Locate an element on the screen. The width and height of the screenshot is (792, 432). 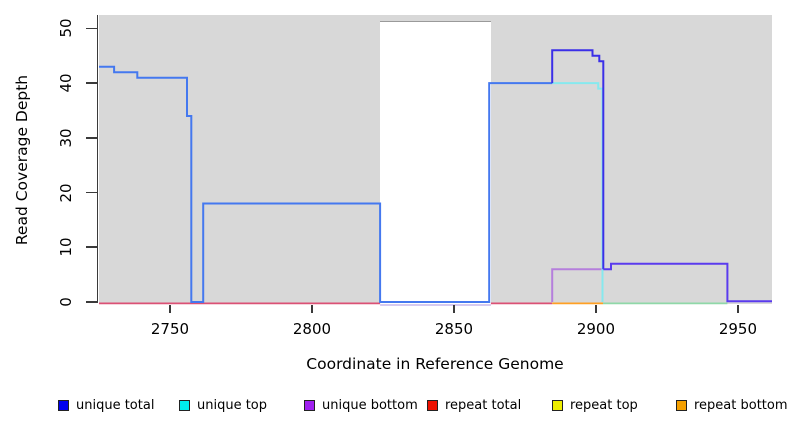
y-tick-label: 40 is located at coordinates (66, 83).